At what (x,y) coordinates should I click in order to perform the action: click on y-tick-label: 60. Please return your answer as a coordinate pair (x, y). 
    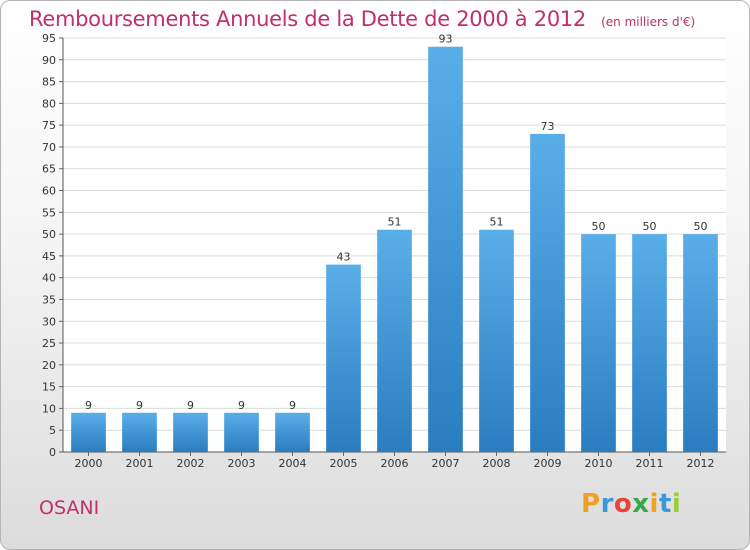
    Looking at the image, I should click on (49, 191).